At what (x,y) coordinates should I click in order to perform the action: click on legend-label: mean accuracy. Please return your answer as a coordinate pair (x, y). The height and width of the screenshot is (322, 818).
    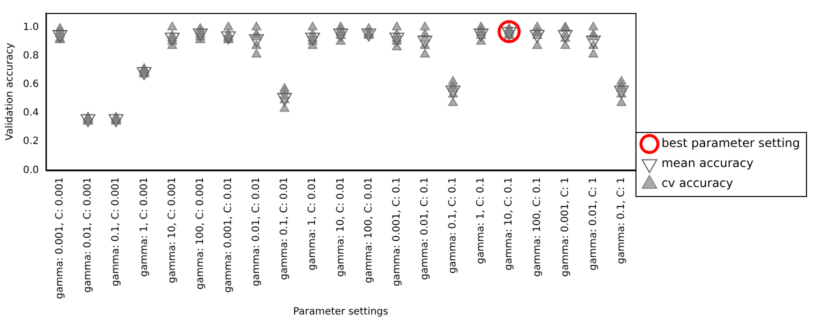
    Looking at the image, I should click on (707, 163).